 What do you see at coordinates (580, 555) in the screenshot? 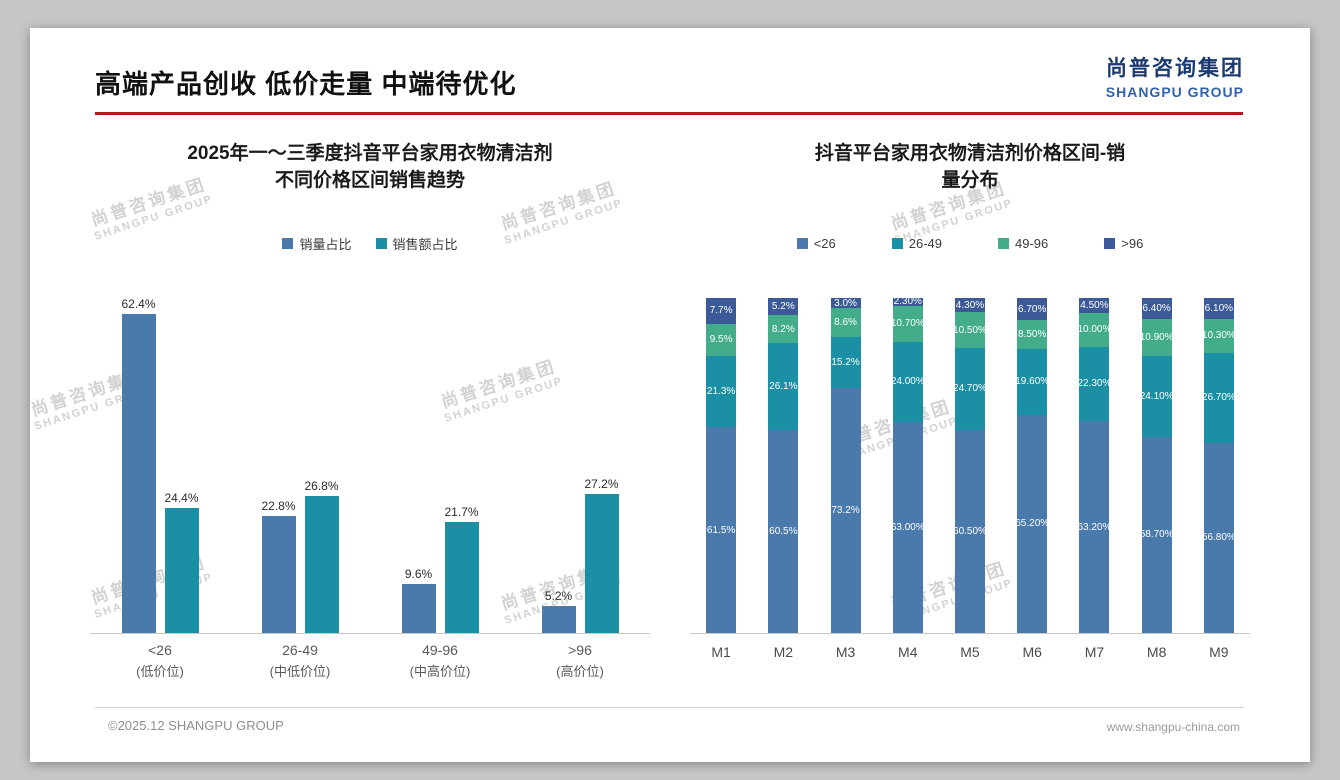
I see `bar-group: 5.2% 27.2%` at bounding box center [580, 555].